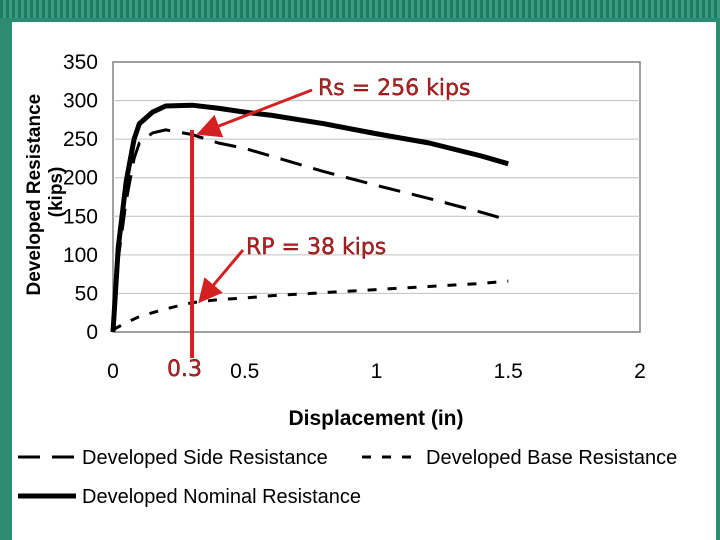  What do you see at coordinates (221, 497) in the screenshot?
I see `legend-label: Developed Nominal Resistance` at bounding box center [221, 497].